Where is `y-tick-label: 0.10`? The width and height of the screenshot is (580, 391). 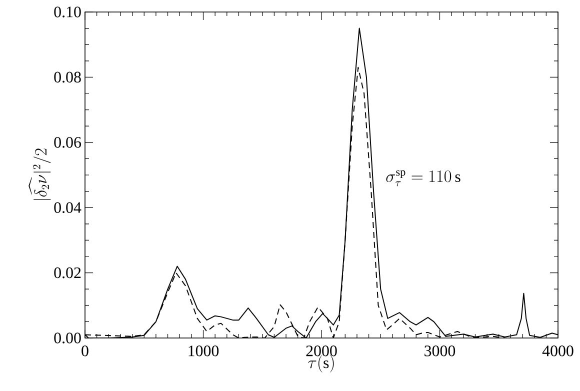
y-tick-label: 0.10 is located at coordinates (67, 12).